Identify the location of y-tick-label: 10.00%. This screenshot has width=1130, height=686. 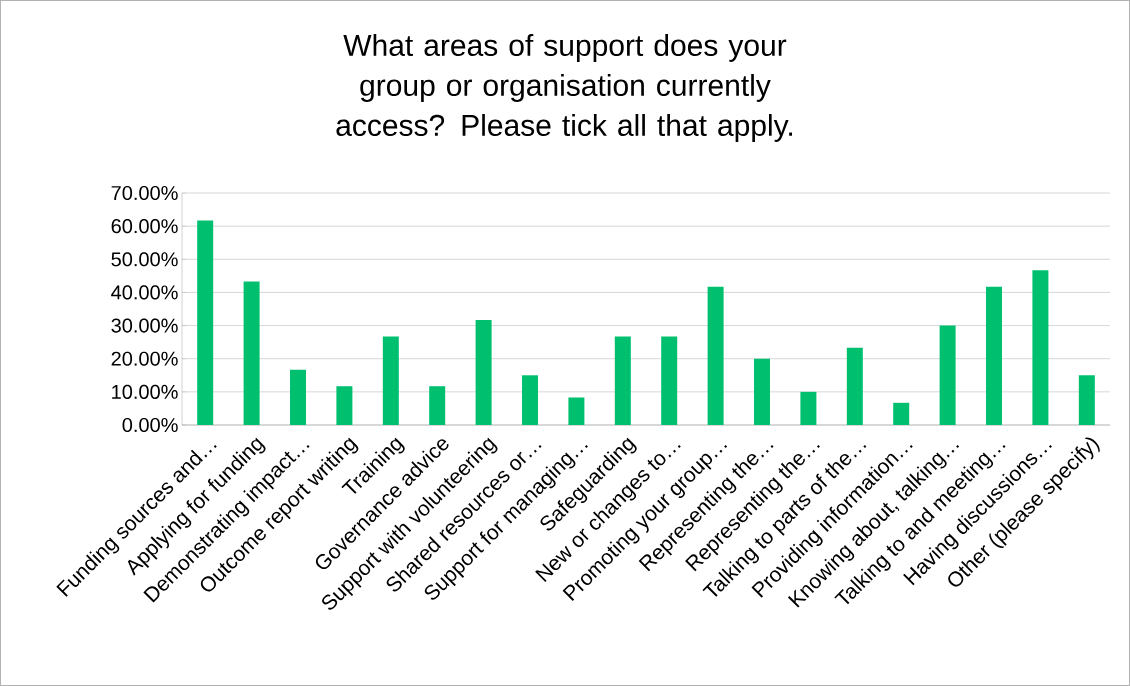
(145, 391).